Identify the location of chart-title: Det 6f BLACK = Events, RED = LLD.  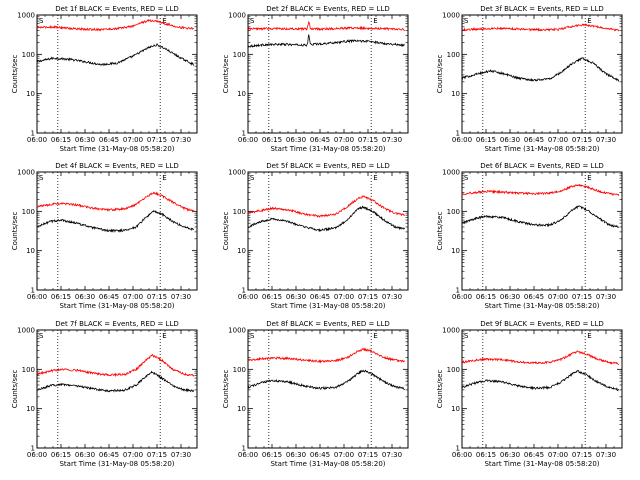
(541, 166).